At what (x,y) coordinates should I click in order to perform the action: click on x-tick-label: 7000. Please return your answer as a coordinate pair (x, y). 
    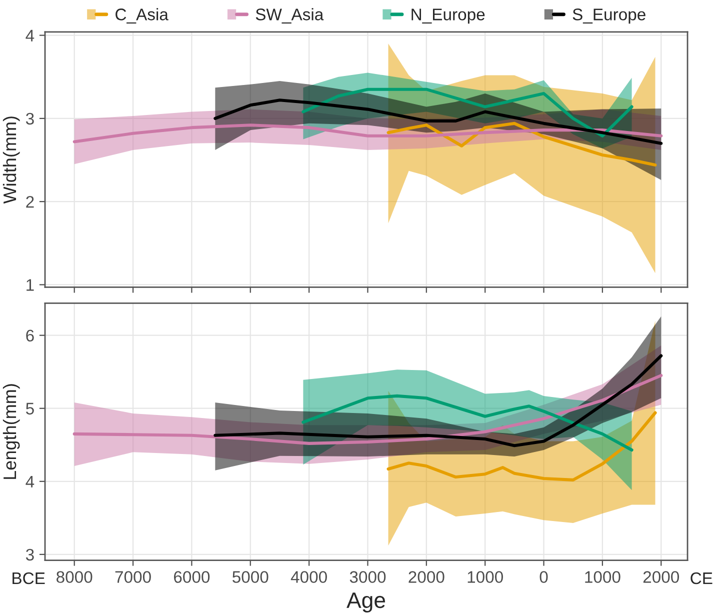
    Looking at the image, I should click on (133, 577).